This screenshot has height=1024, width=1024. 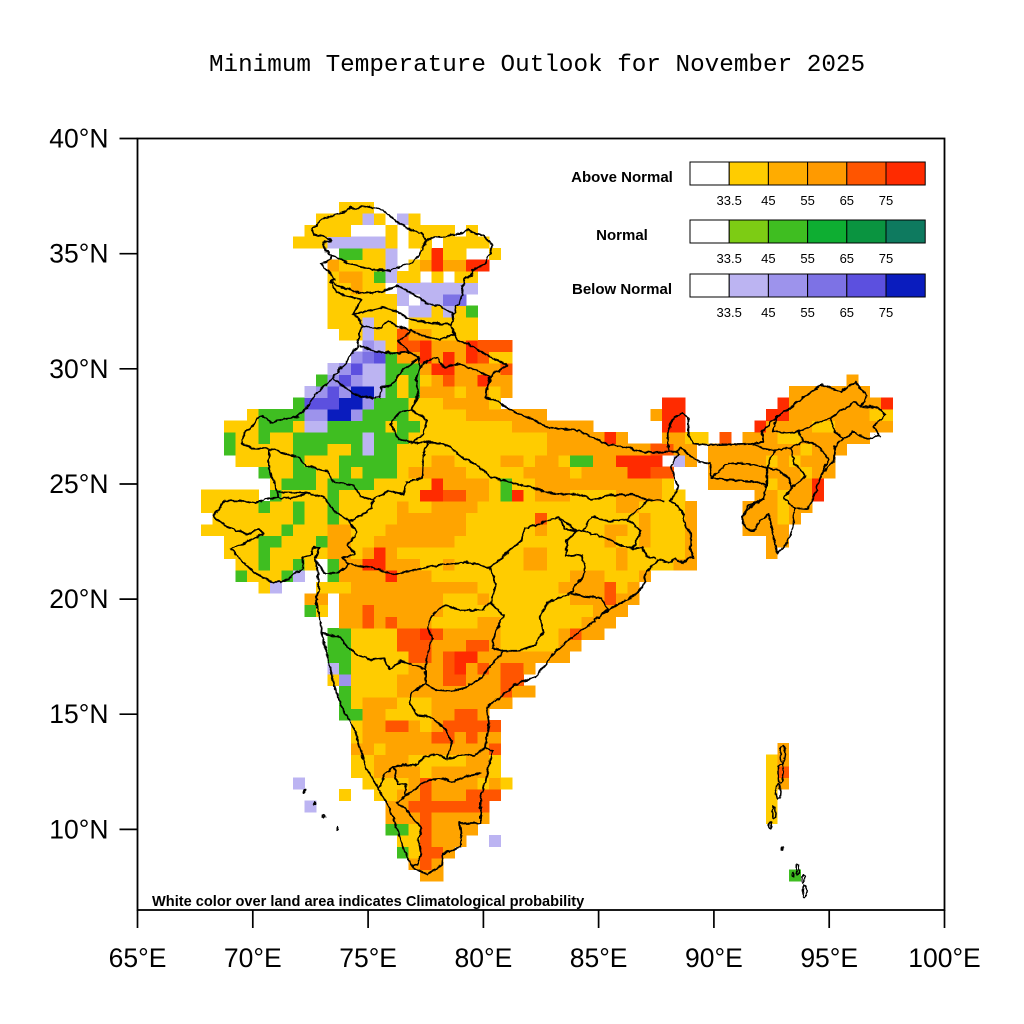 What do you see at coordinates (599, 958) in the screenshot?
I see `svg-text: 85°E` at bounding box center [599, 958].